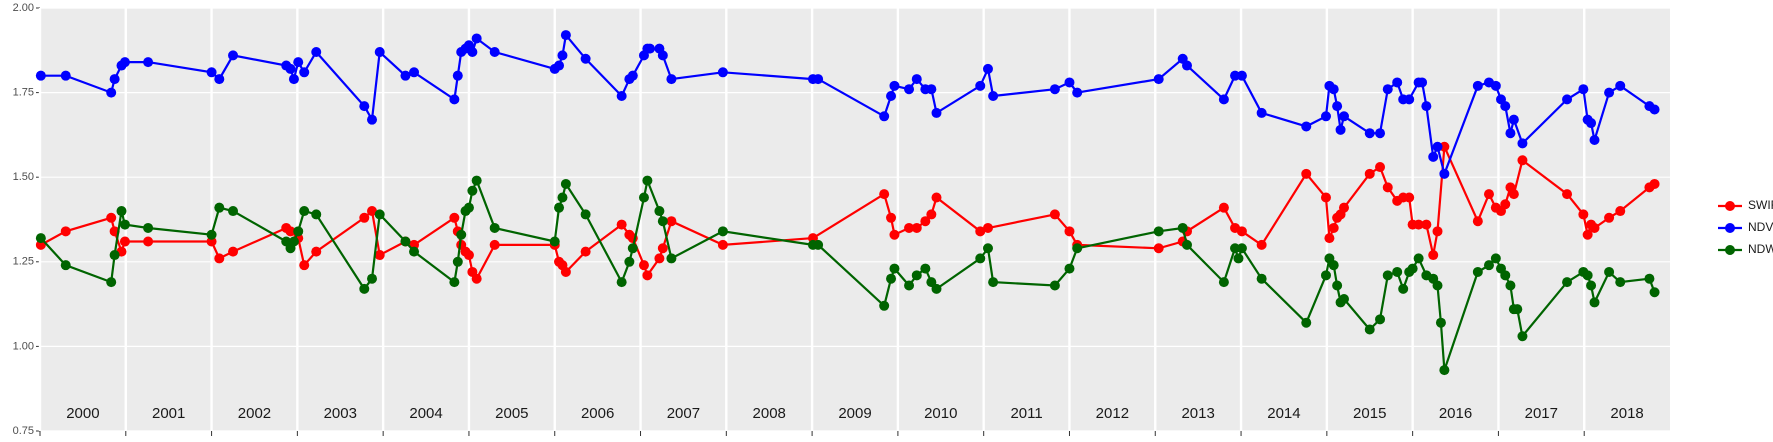 The width and height of the screenshot is (1773, 442). Describe the element at coordinates (23, 177) in the screenshot. I see `y-tick-label: 1.50` at that location.